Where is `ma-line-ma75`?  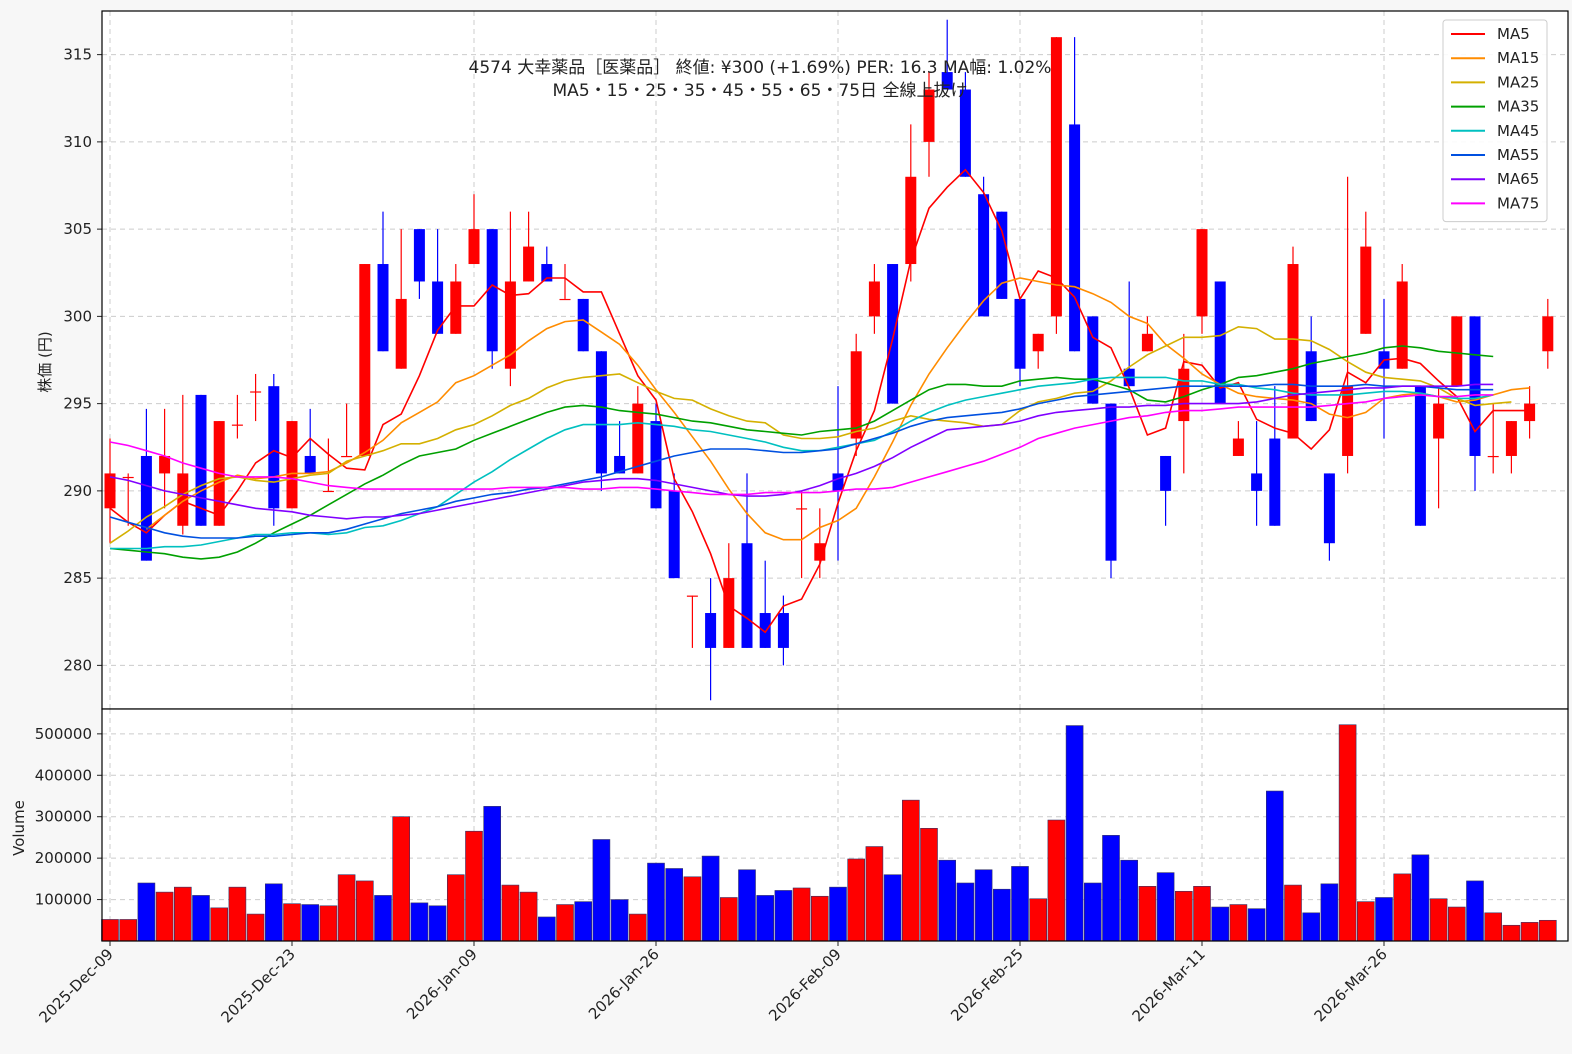
ma-line-ma75 is located at coordinates (801, 445).